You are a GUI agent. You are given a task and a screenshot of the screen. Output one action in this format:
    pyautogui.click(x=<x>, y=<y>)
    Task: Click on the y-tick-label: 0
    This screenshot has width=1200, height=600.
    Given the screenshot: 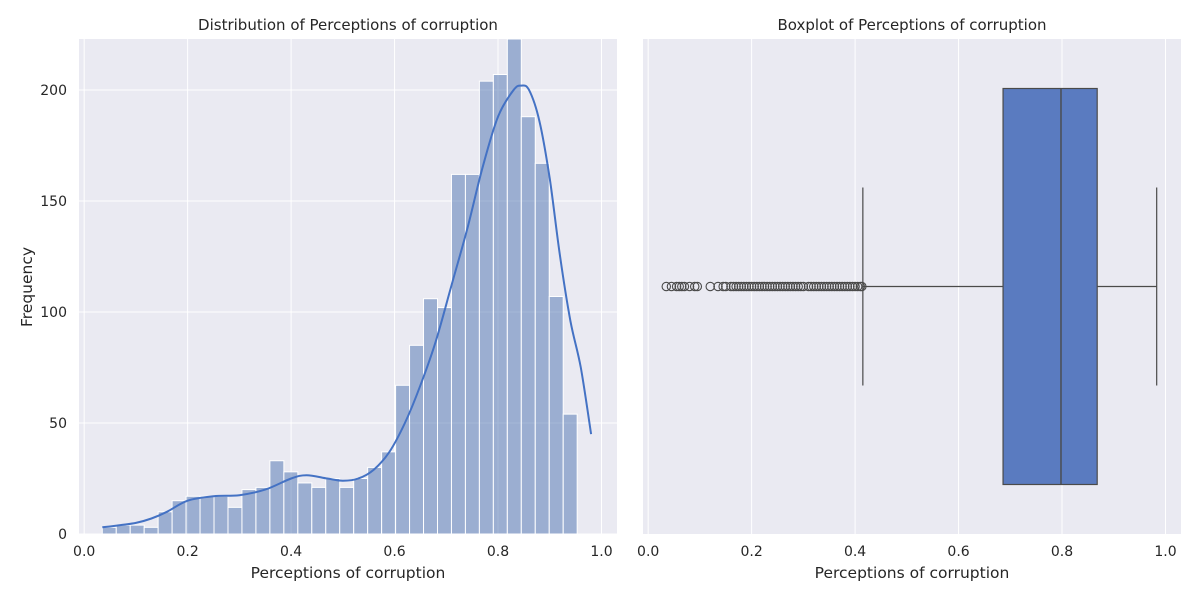 What is the action you would take?
    pyautogui.click(x=62, y=535)
    